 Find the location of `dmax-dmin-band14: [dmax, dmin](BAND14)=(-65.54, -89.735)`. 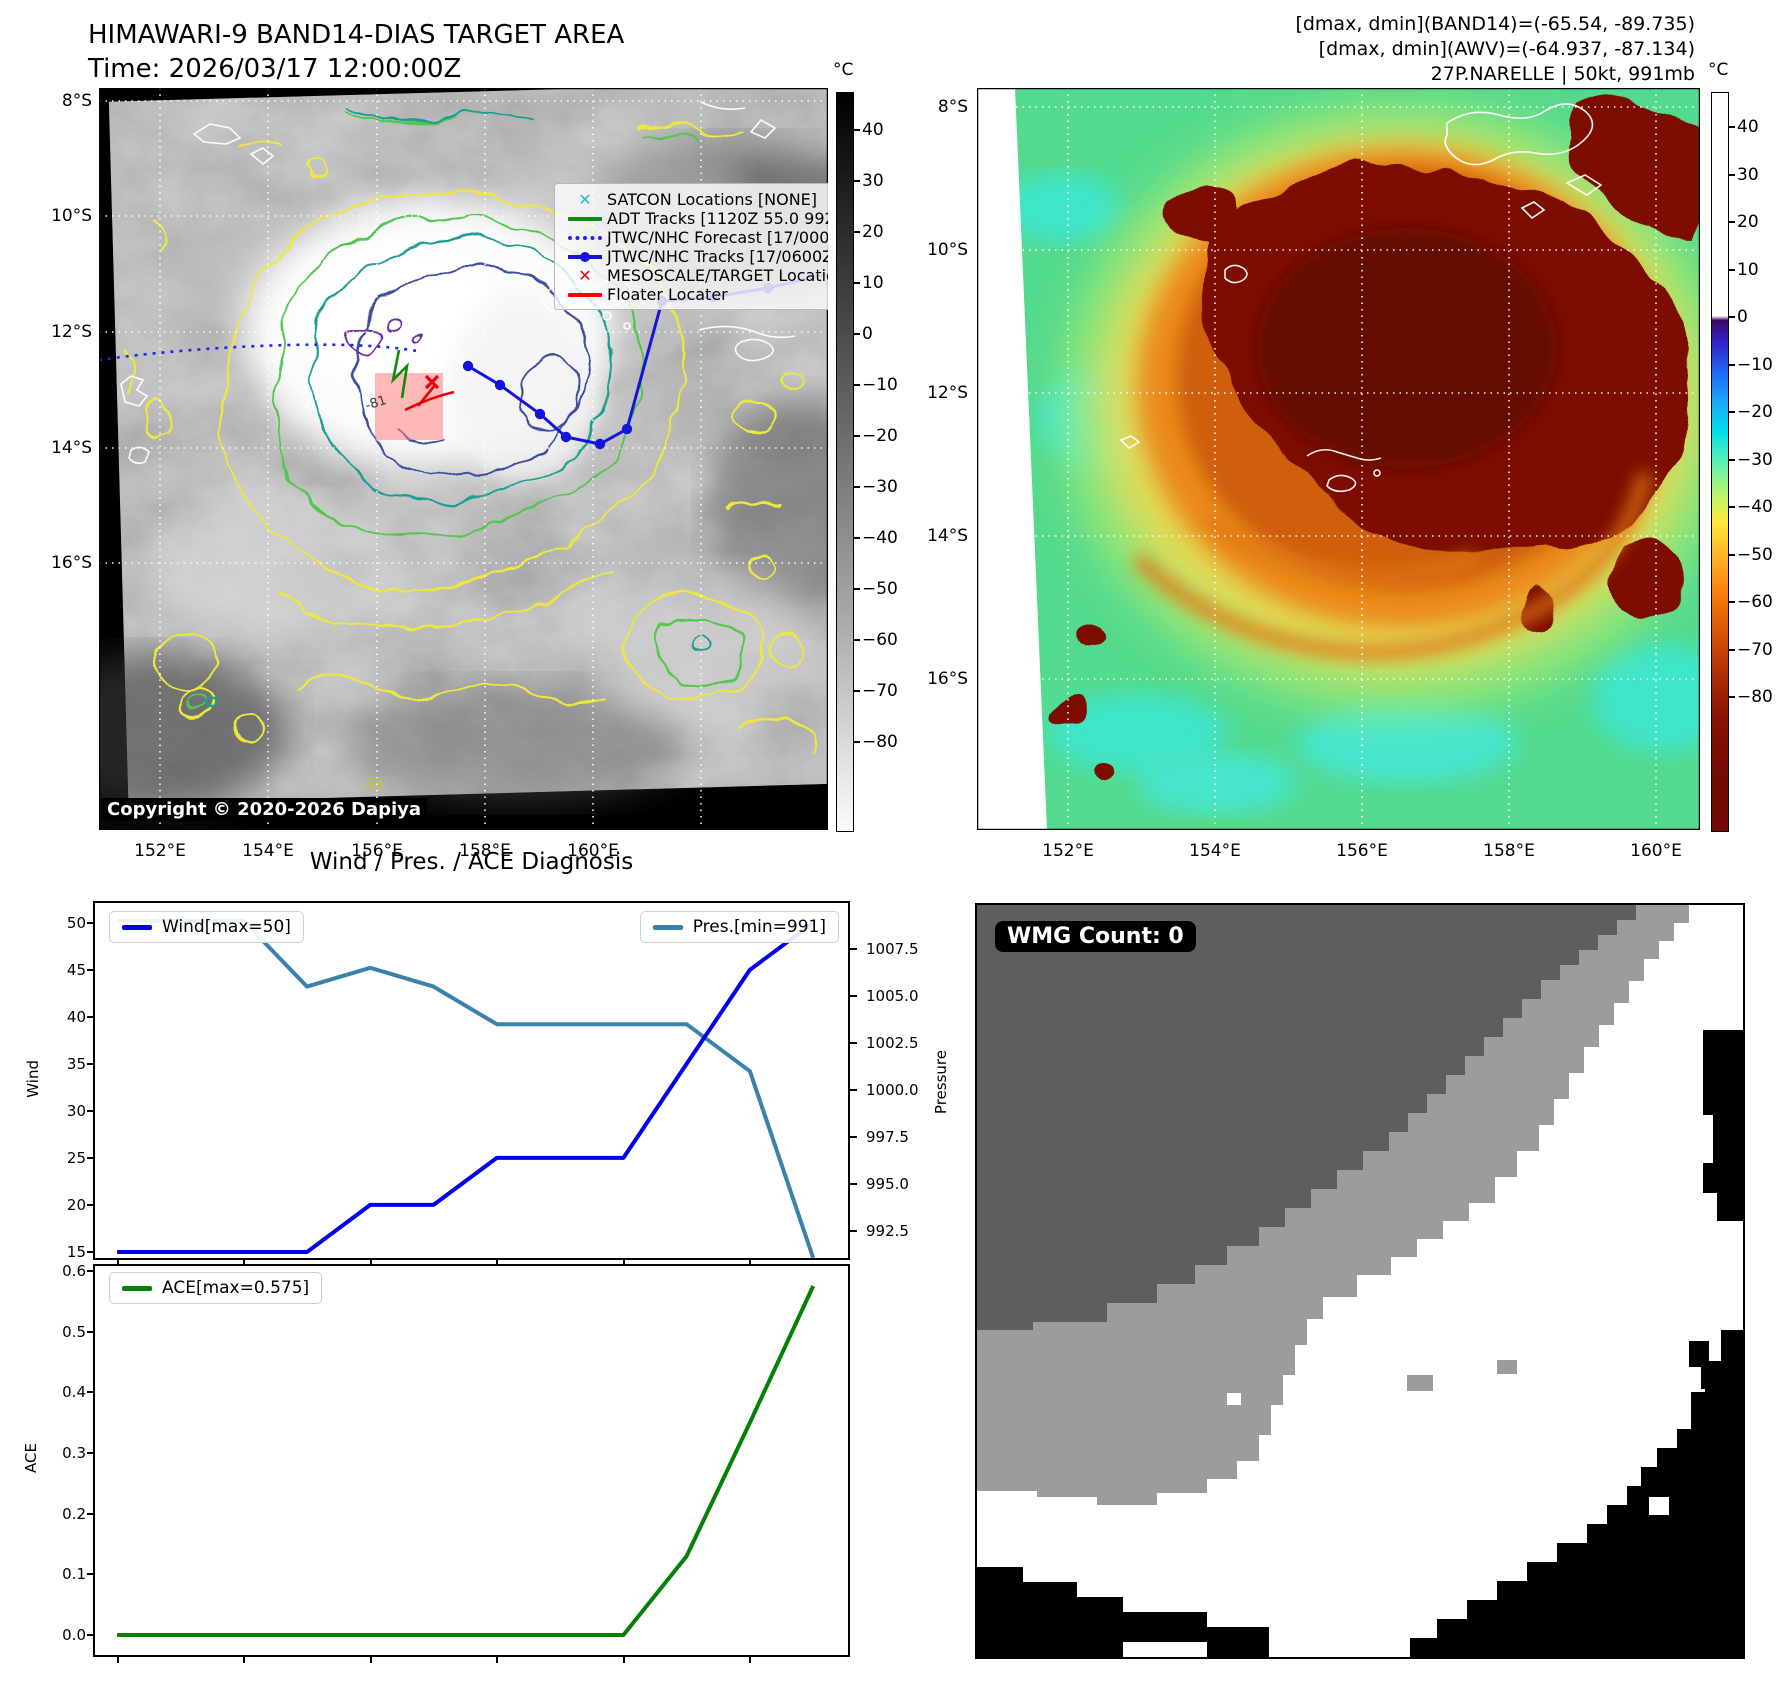

dmax-dmin-band14: [dmax, dmin](BAND14)=(-65.54, -89.735) is located at coordinates (1495, 24).